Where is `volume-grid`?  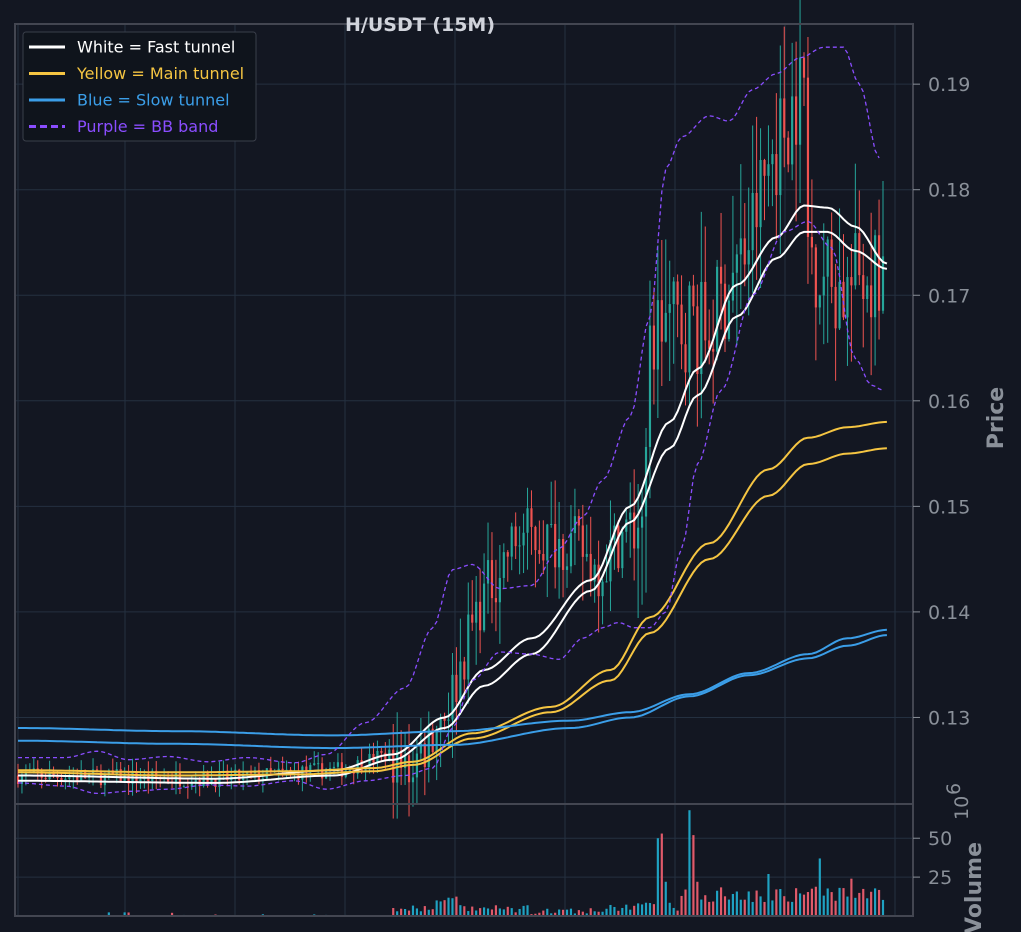 volume-grid is located at coordinates (464, 860).